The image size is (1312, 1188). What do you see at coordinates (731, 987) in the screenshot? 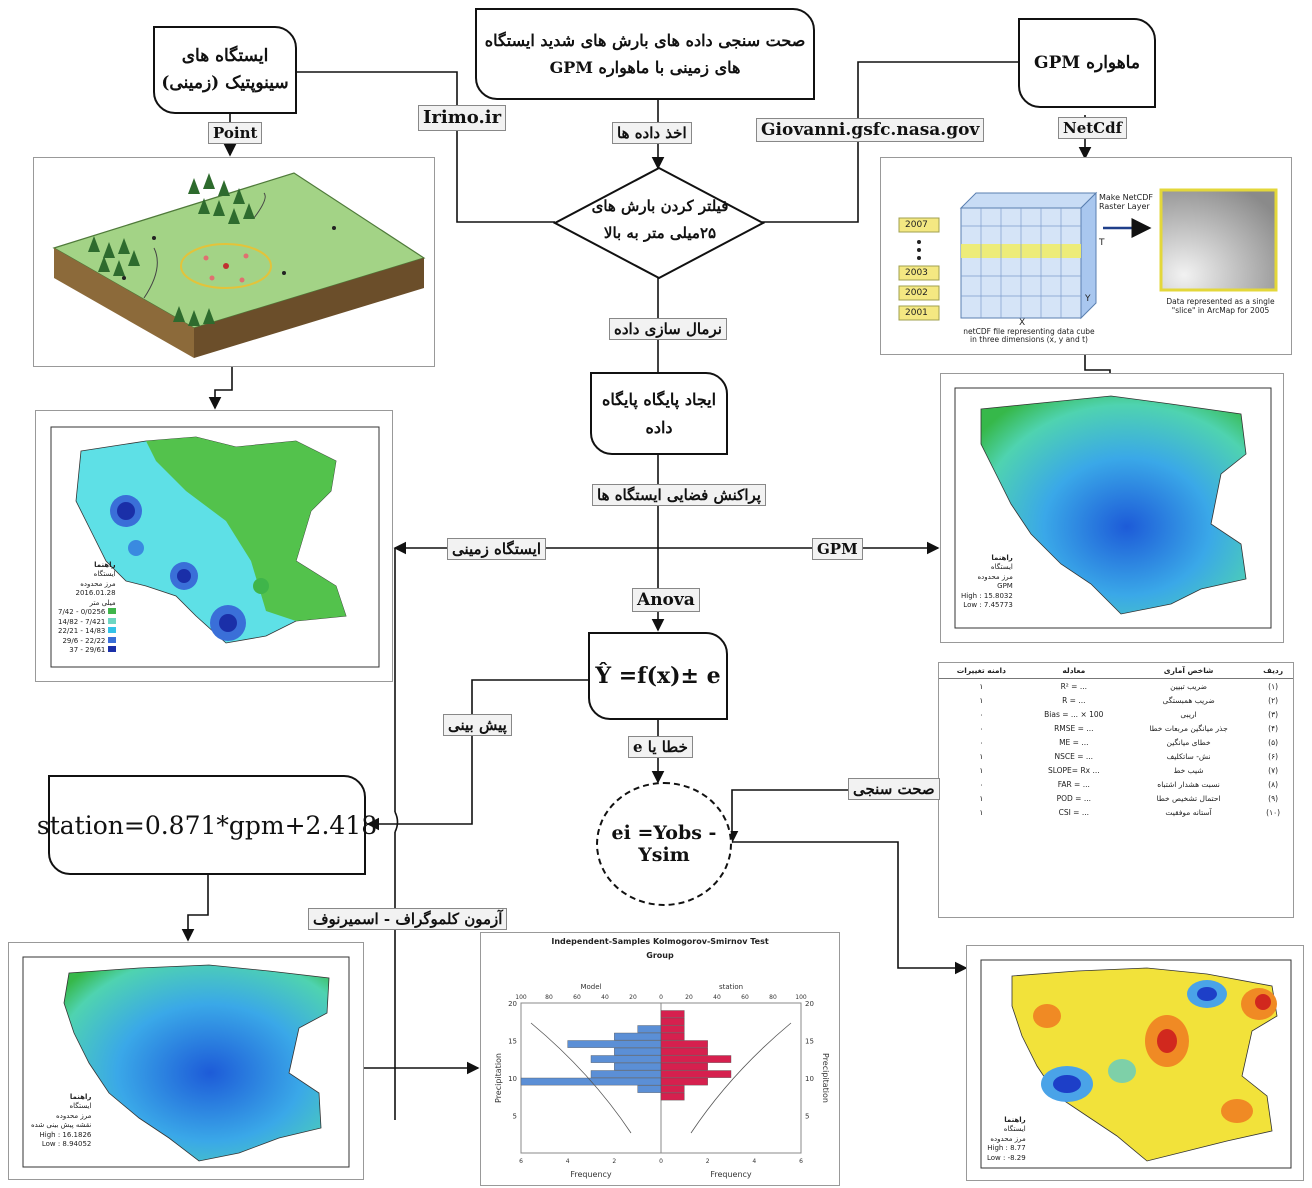
I see `right-group-label: station` at bounding box center [731, 987].